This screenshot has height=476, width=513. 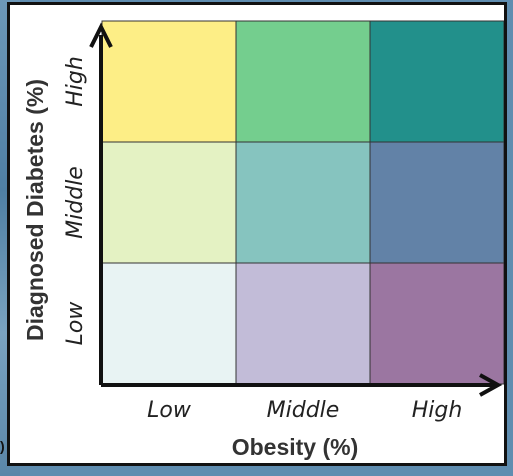 What do you see at coordinates (169, 323) in the screenshot?
I see `heatmap-cell-low-obesity-low-diabetes` at bounding box center [169, 323].